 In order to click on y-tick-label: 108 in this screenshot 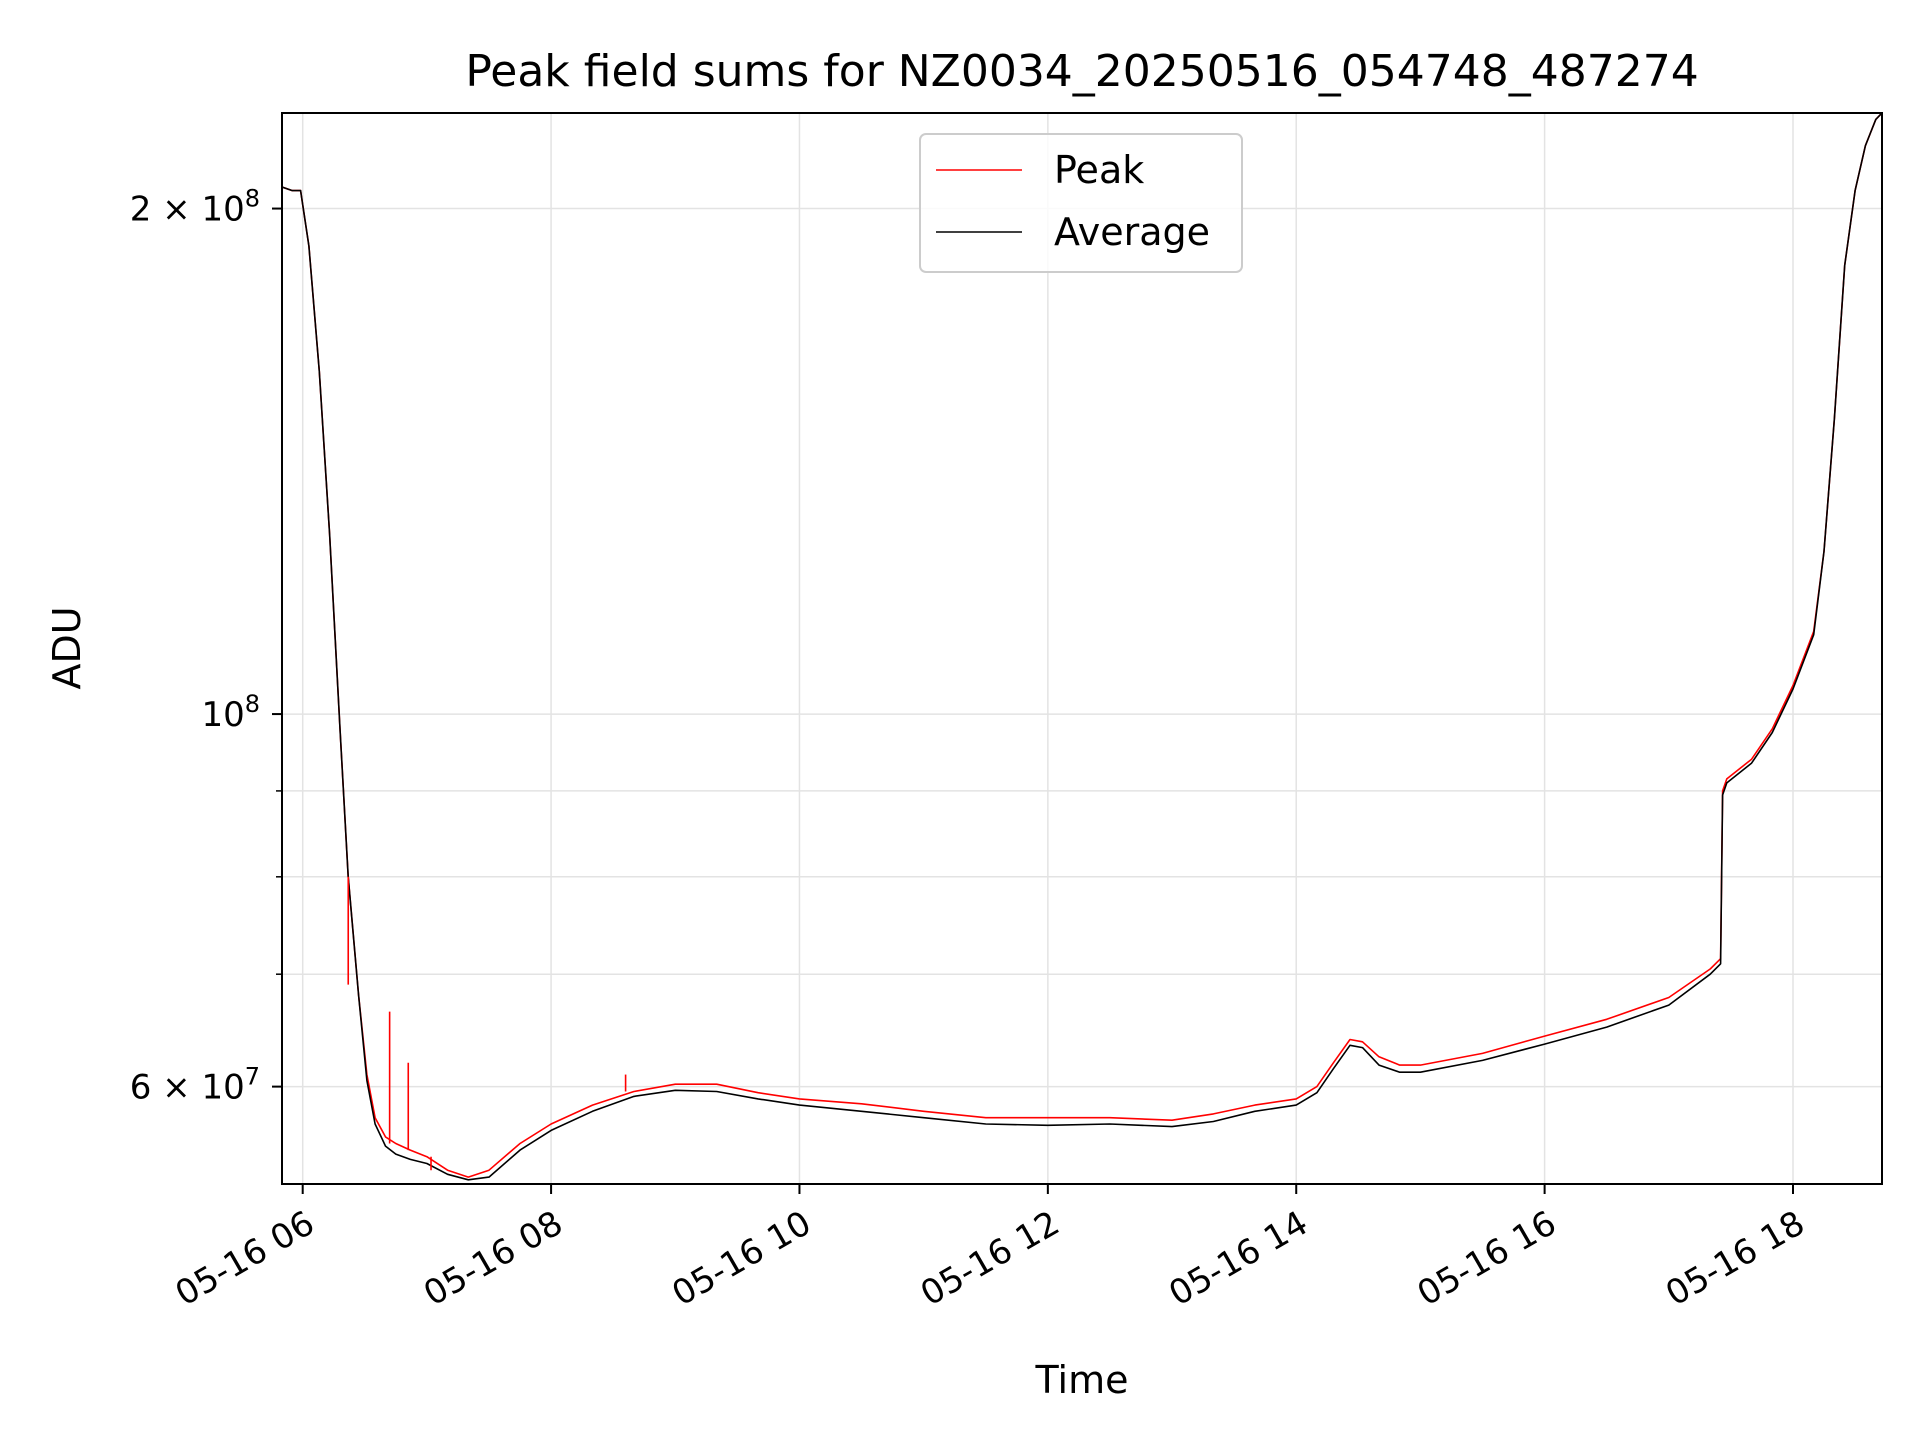, I will do `click(230, 712)`.